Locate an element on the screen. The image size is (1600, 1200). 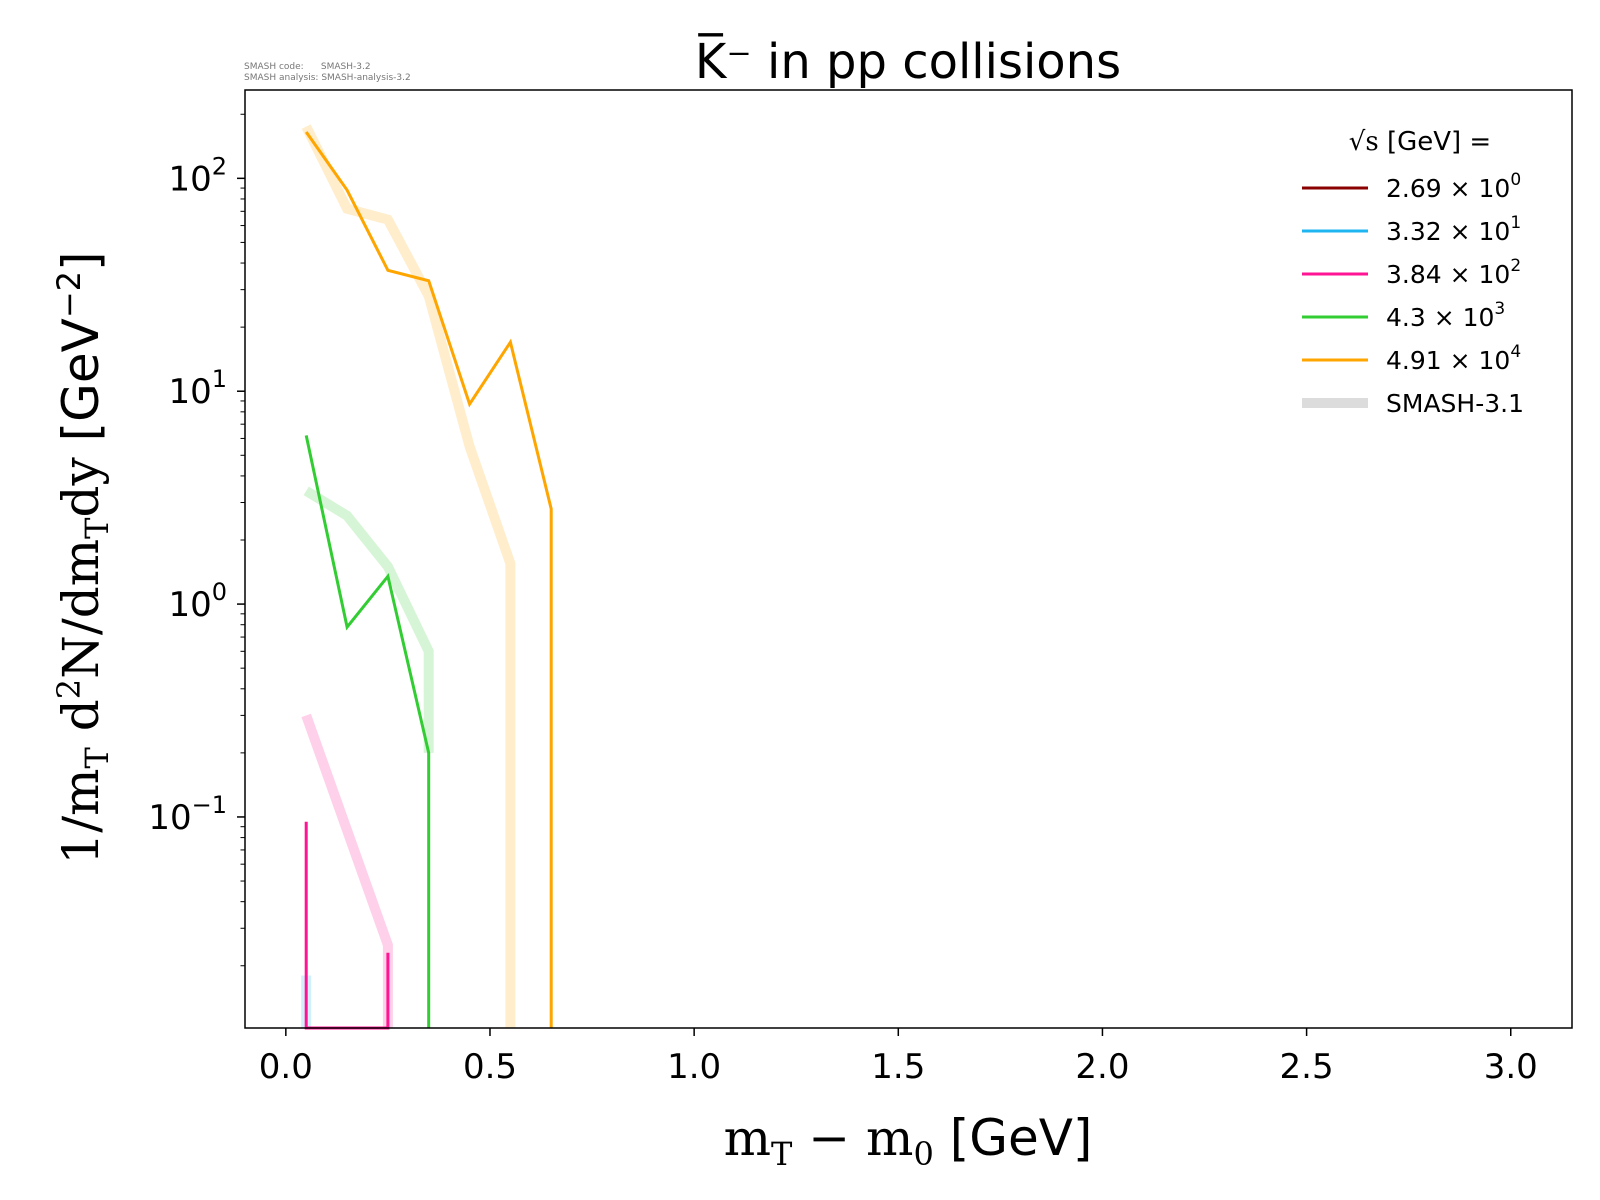
smash-version-info: SMASH code: SMASH-3.2 is located at coordinates (307, 62).